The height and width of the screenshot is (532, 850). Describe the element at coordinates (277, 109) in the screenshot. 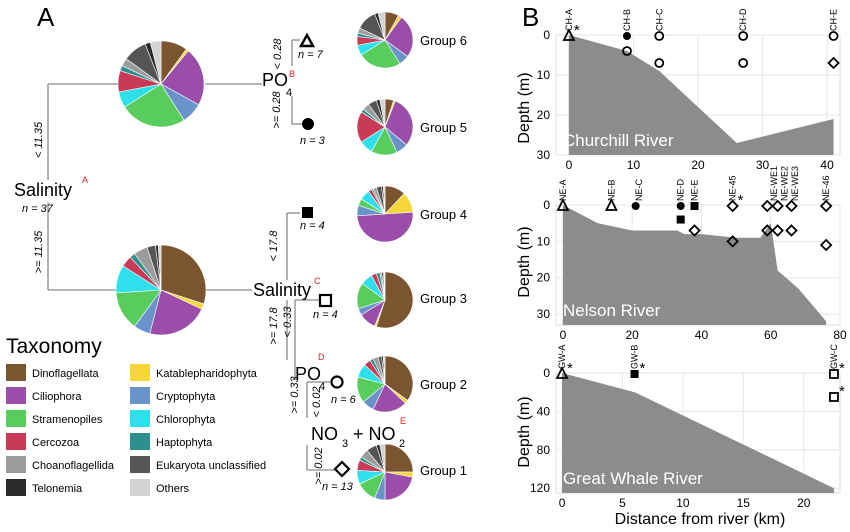

I see `po4-b-lower: >= 0.28` at that location.